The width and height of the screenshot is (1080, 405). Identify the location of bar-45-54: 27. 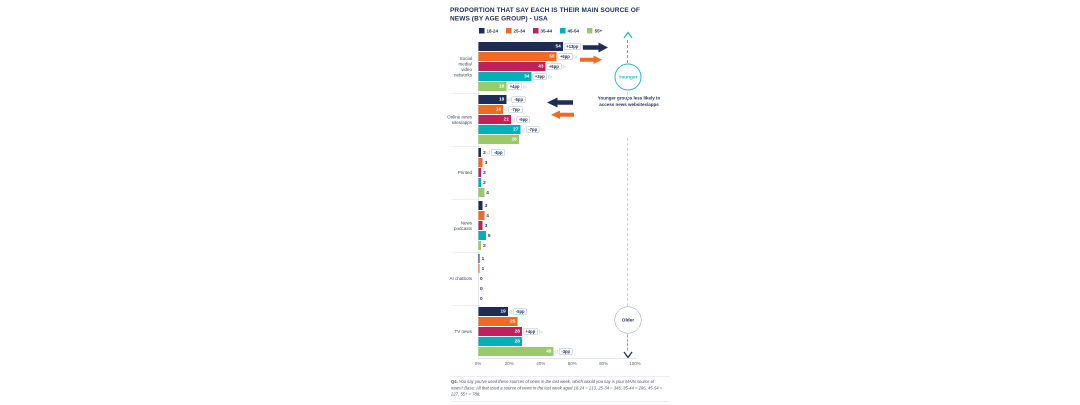
(499, 129).